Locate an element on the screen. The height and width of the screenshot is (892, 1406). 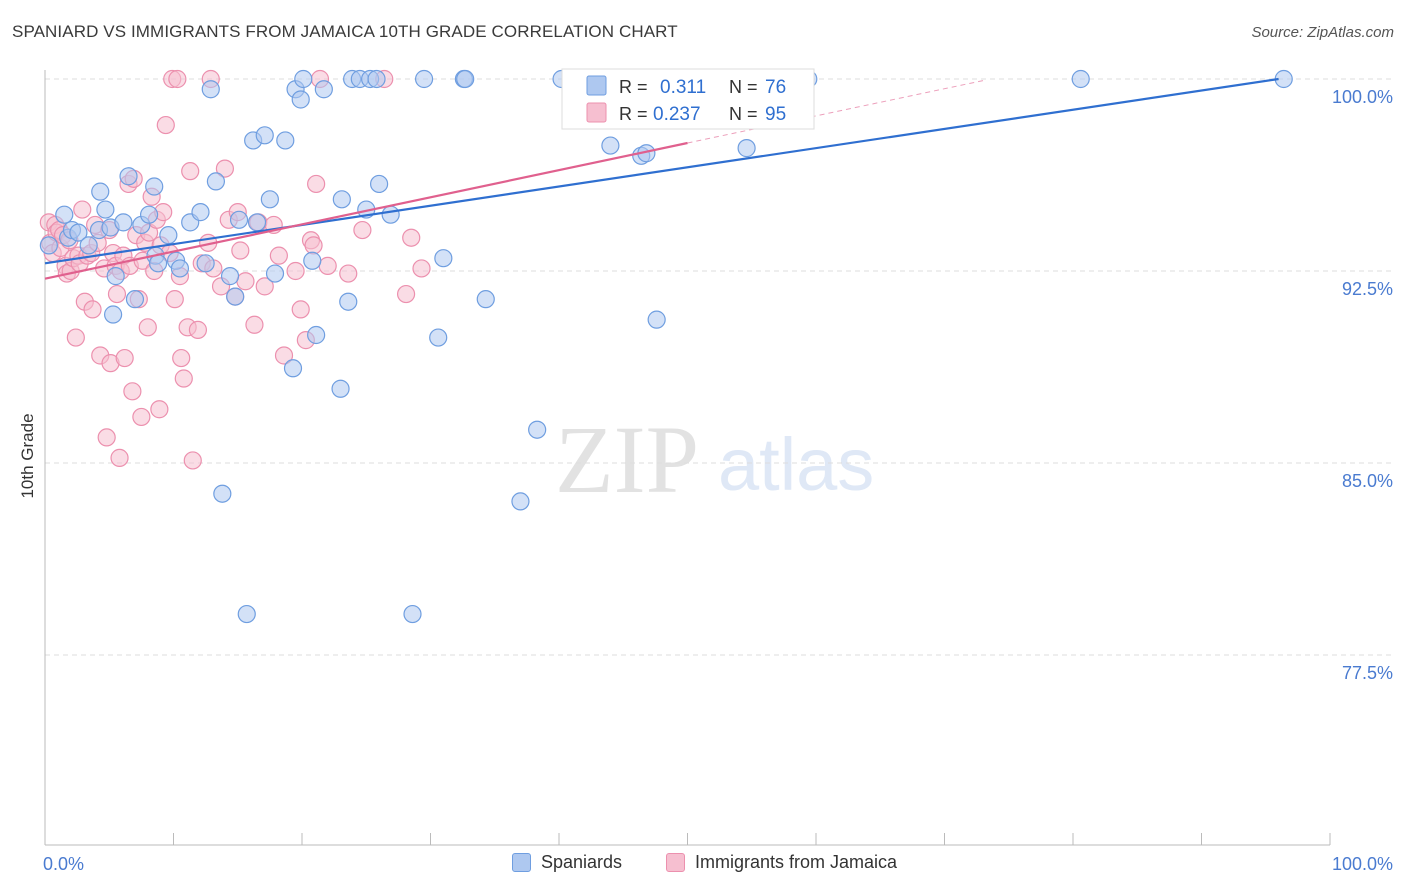
legend-swatch-blue is located at coordinates (596, 85).